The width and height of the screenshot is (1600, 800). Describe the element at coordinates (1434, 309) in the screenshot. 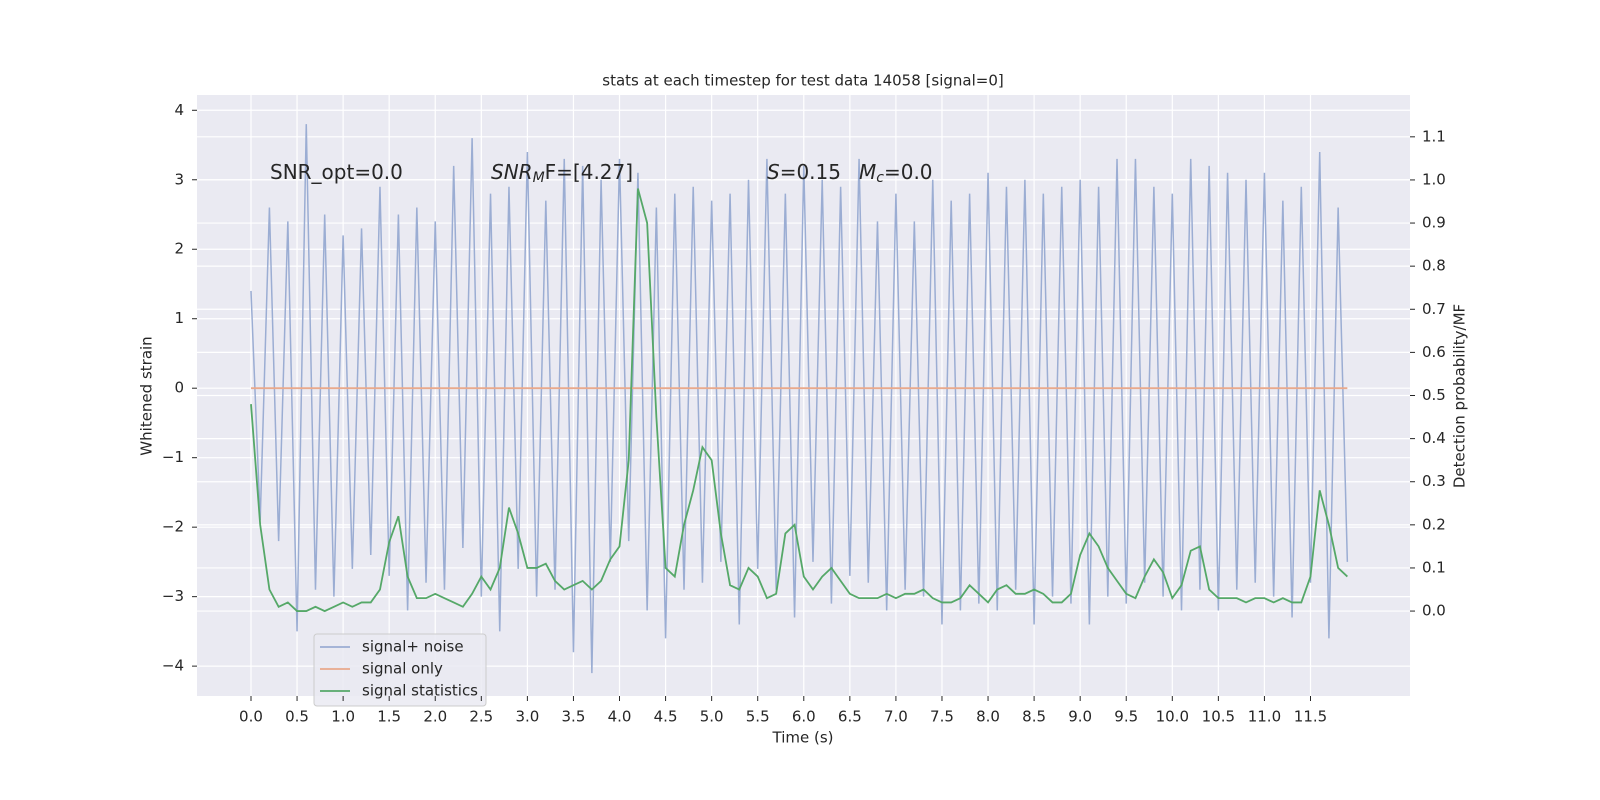

I see `y2-tick-label: 0.7` at that location.